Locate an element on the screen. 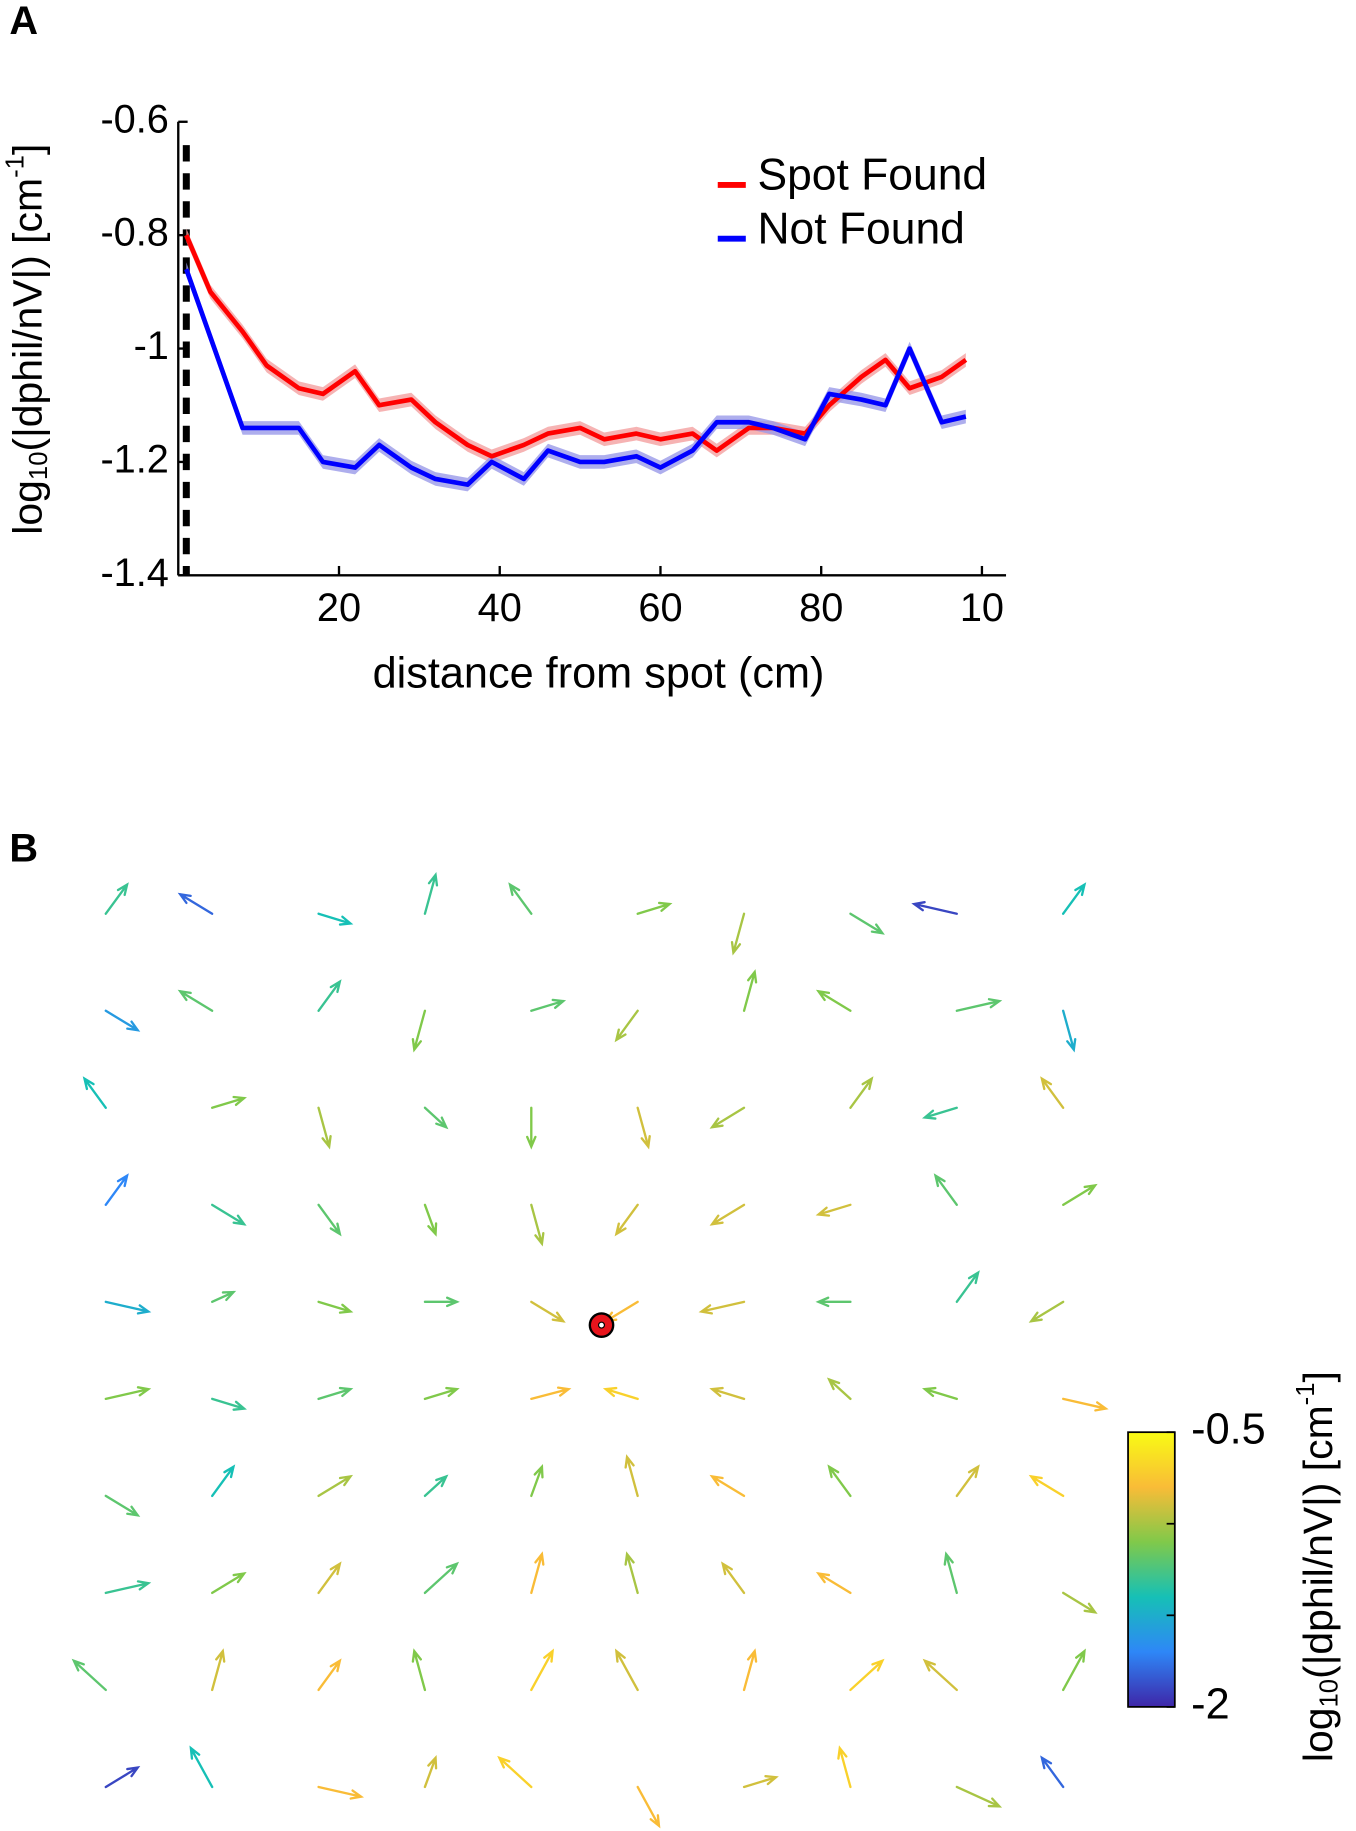 The height and width of the screenshot is (1831, 1356). label-part: 10 is located at coordinates (1329, 1693).